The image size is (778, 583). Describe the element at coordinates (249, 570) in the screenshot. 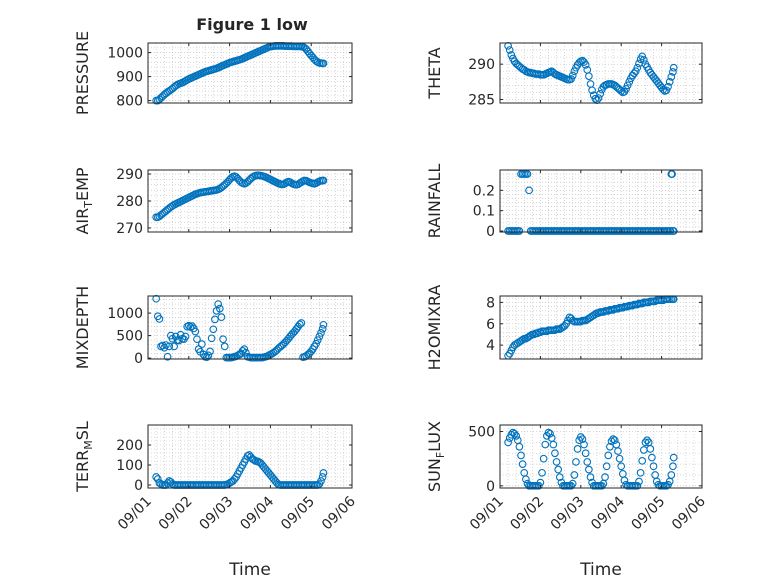

I see `x-axis-label: Time` at that location.